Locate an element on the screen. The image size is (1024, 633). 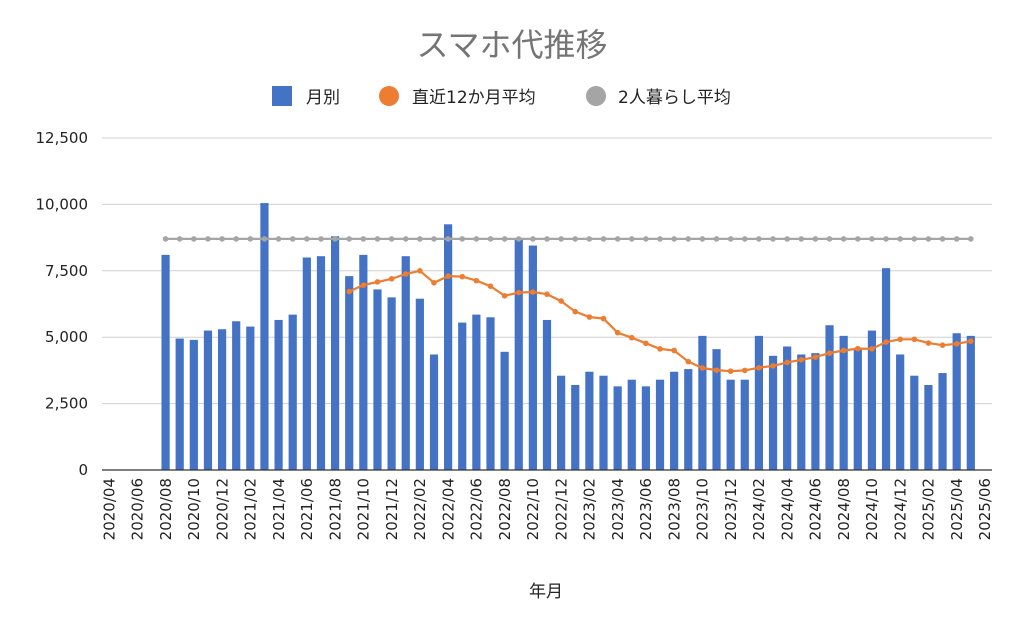
legend-swatch-couple-average is located at coordinates (596, 96).